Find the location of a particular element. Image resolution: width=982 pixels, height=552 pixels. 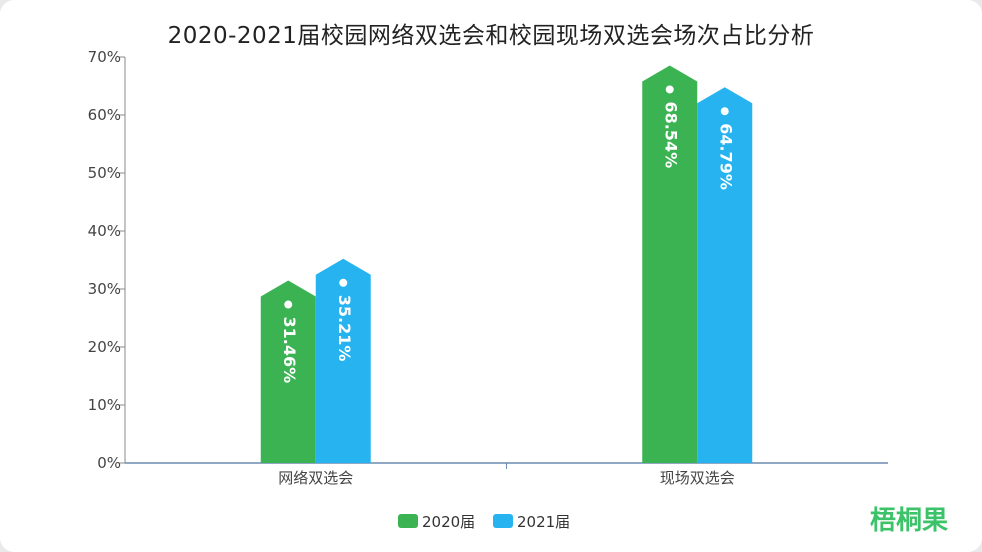

y-tick-label: 70% is located at coordinates (104, 57).